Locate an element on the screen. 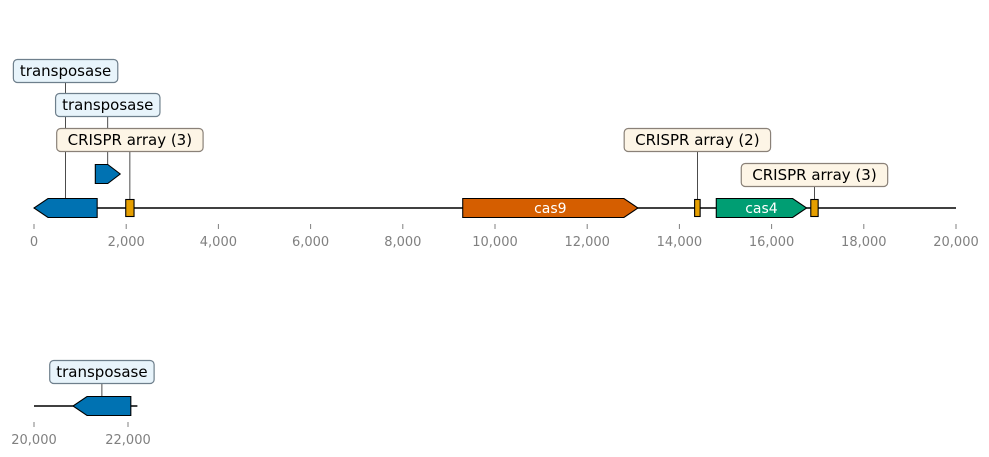 This screenshot has width=989, height=457. cas4-label: cas4 is located at coordinates (761, 209).